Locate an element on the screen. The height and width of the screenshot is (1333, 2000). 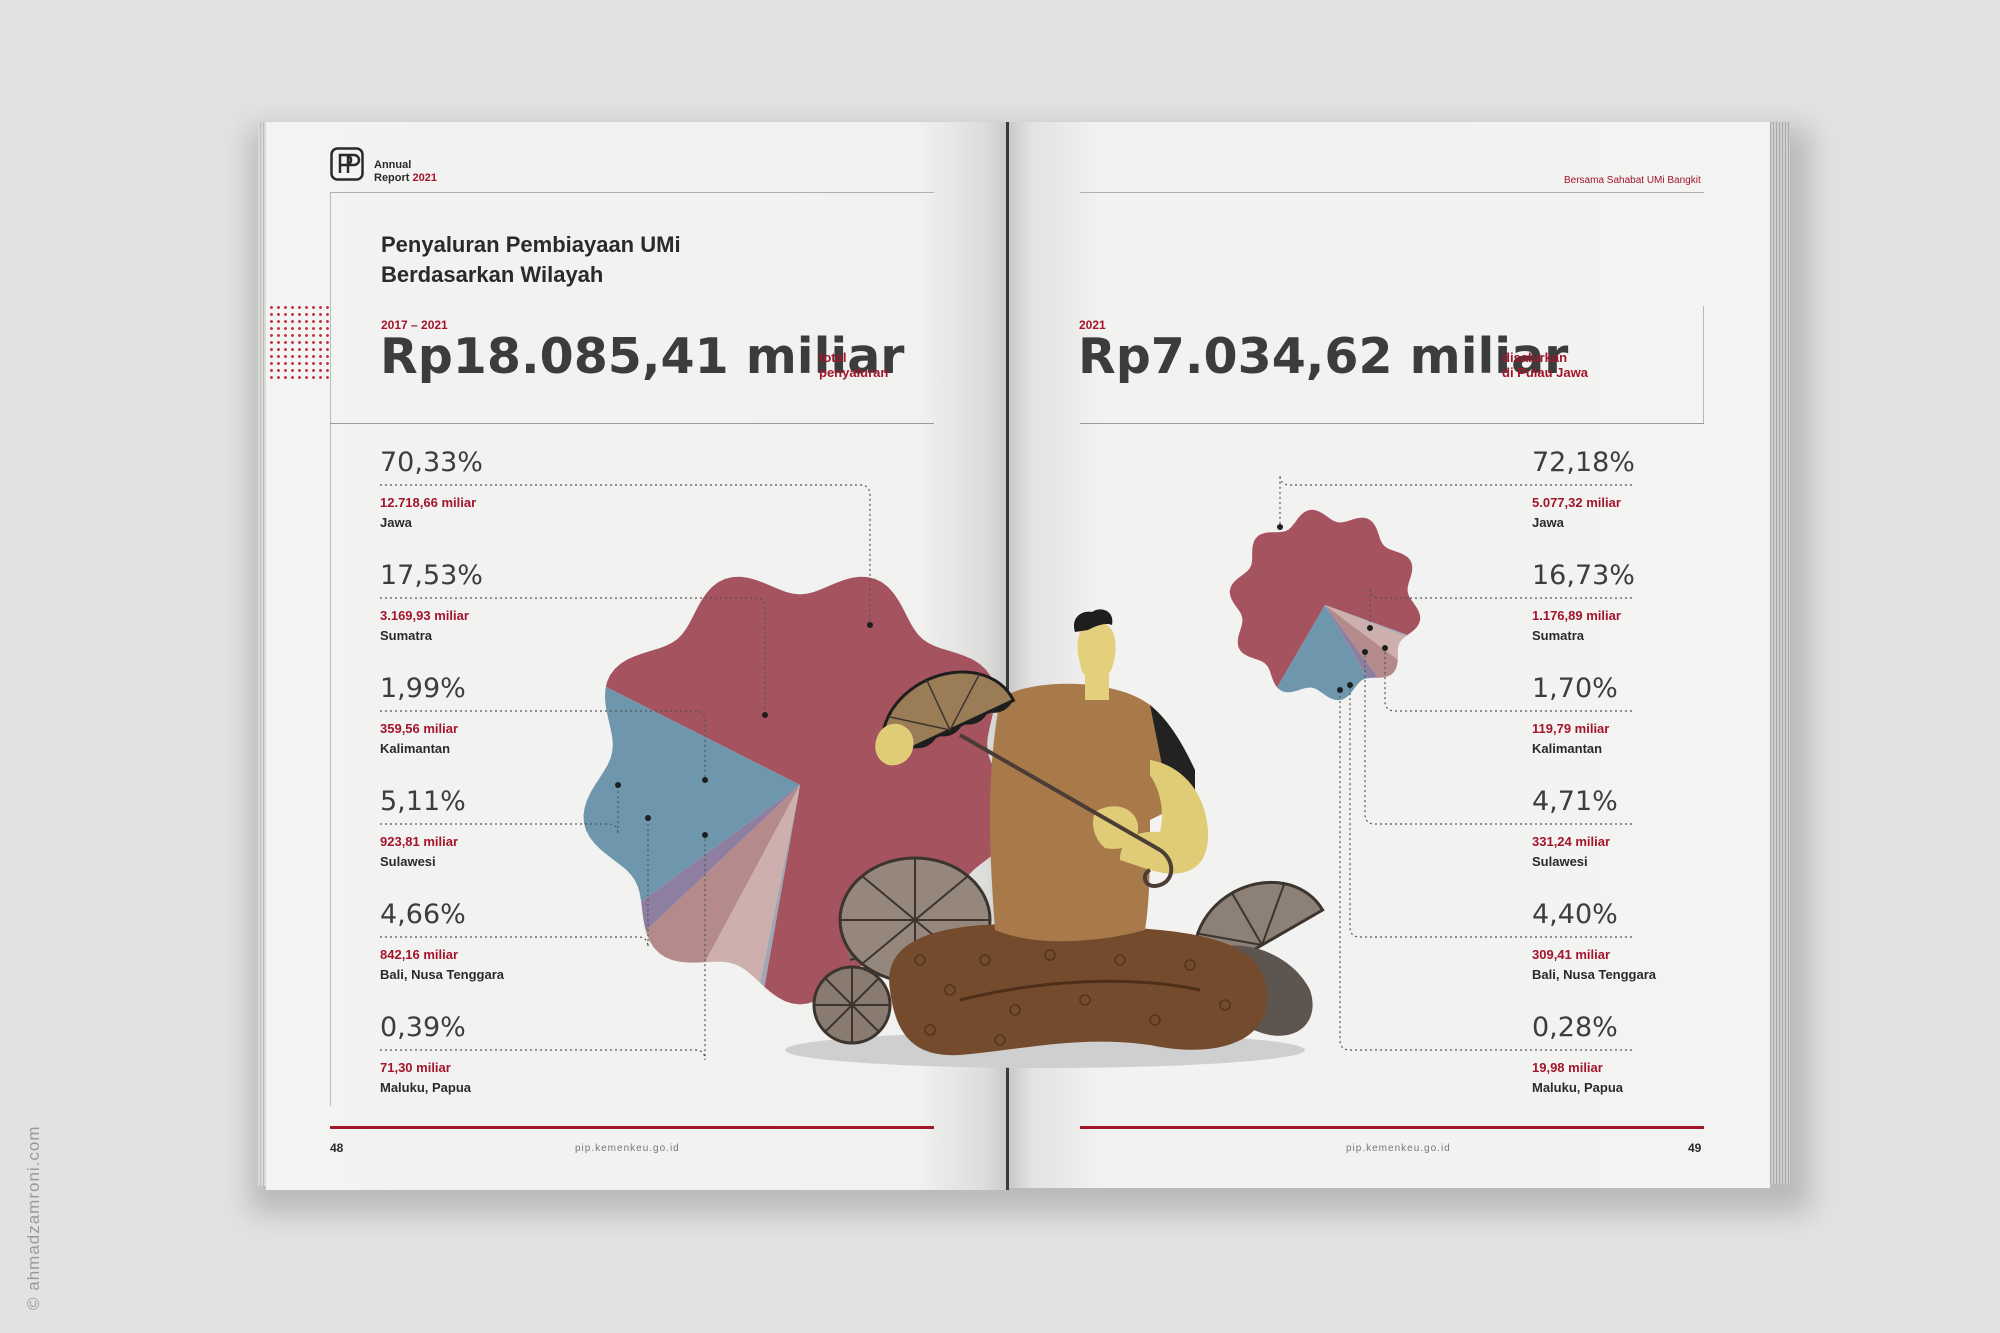
right-region-maluku-papua: Maluku, Papua is located at coordinates (1578, 1087).